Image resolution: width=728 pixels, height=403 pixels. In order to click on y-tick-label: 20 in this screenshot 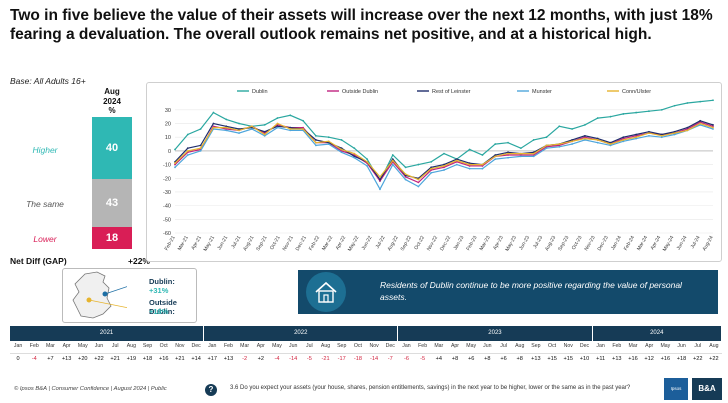, I will do `click(168, 125)`.